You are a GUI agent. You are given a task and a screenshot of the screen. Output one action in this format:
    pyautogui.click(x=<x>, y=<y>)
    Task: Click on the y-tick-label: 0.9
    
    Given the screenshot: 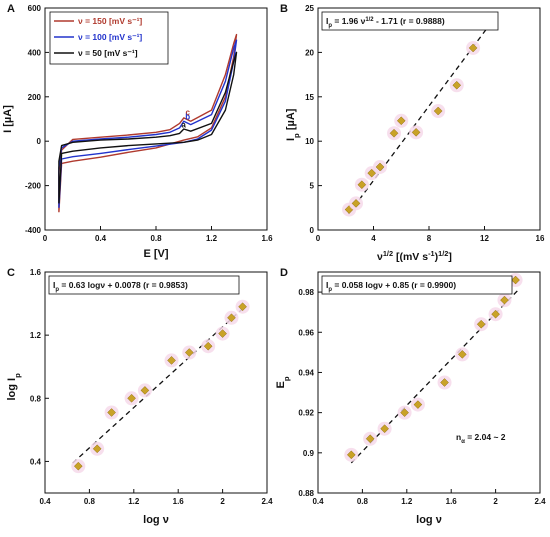 What is the action you would take?
    pyautogui.click(x=309, y=453)
    